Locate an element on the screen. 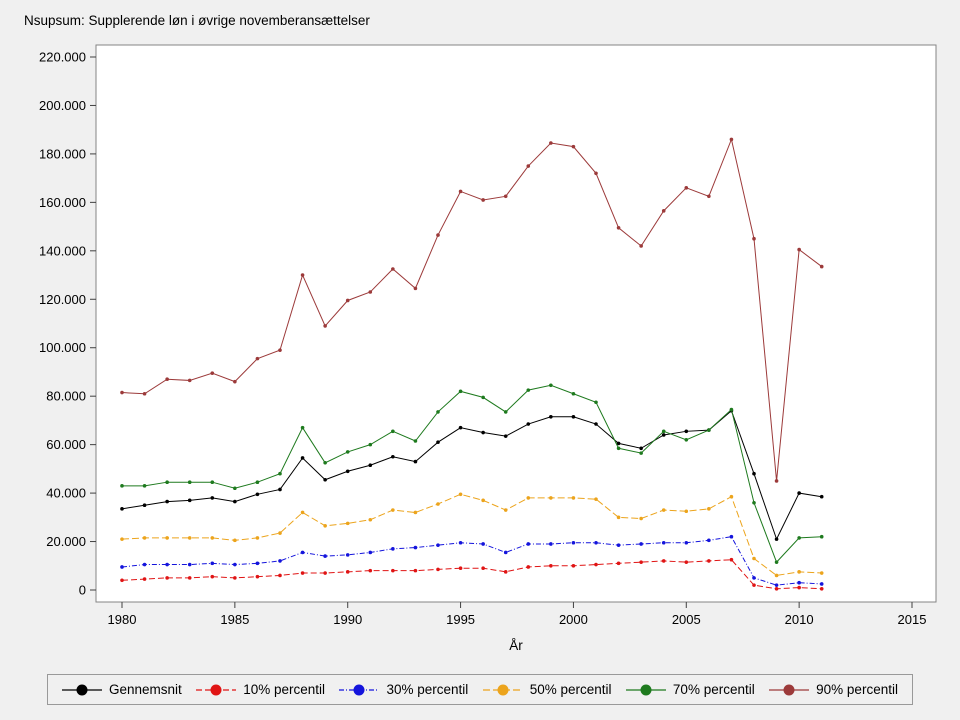 The width and height of the screenshot is (960, 720). legend-label: 70% percentil is located at coordinates (713, 689).